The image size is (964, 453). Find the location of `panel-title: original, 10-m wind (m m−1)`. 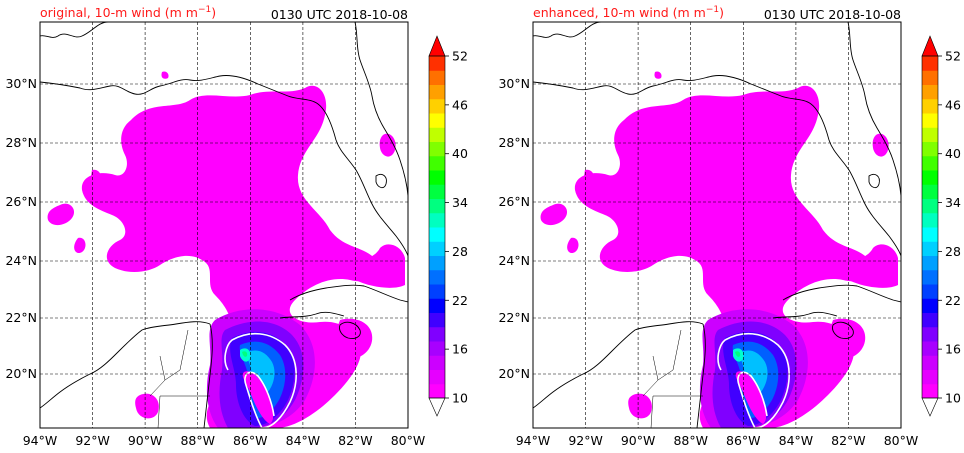

panel-title: original, 10-m wind (m m−1) is located at coordinates (128, 12).